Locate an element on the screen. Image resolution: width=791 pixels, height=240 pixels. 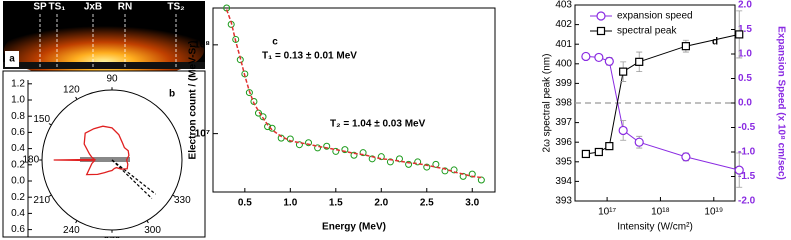
x-tick-label: 1.5 is located at coordinates (336, 203).